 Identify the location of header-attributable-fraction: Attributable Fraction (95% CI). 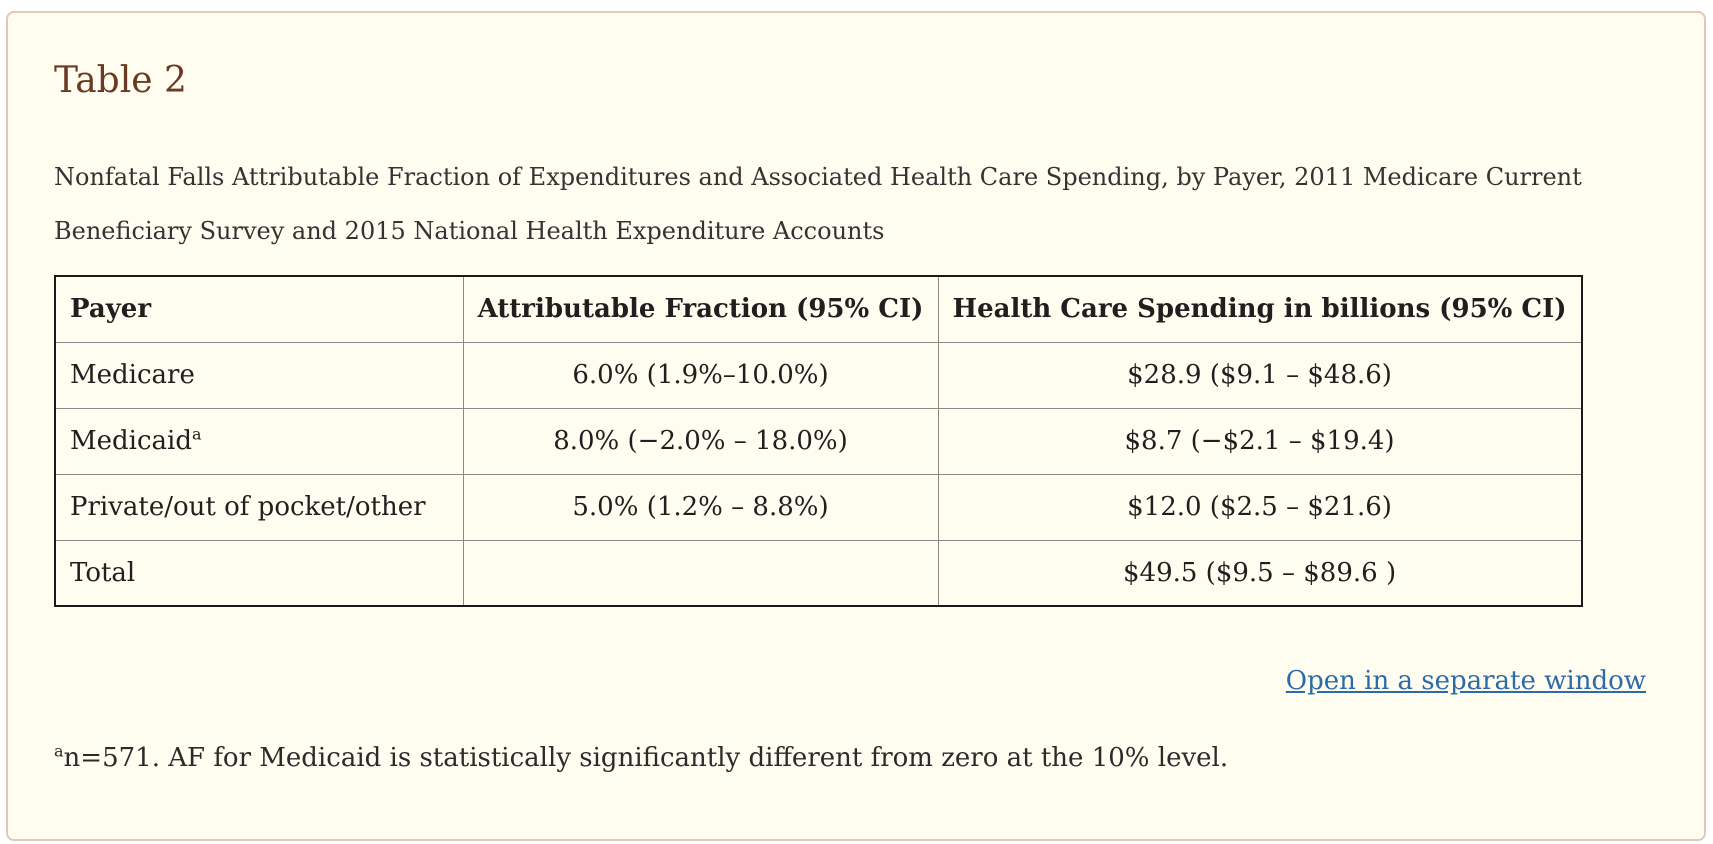
(700, 309).